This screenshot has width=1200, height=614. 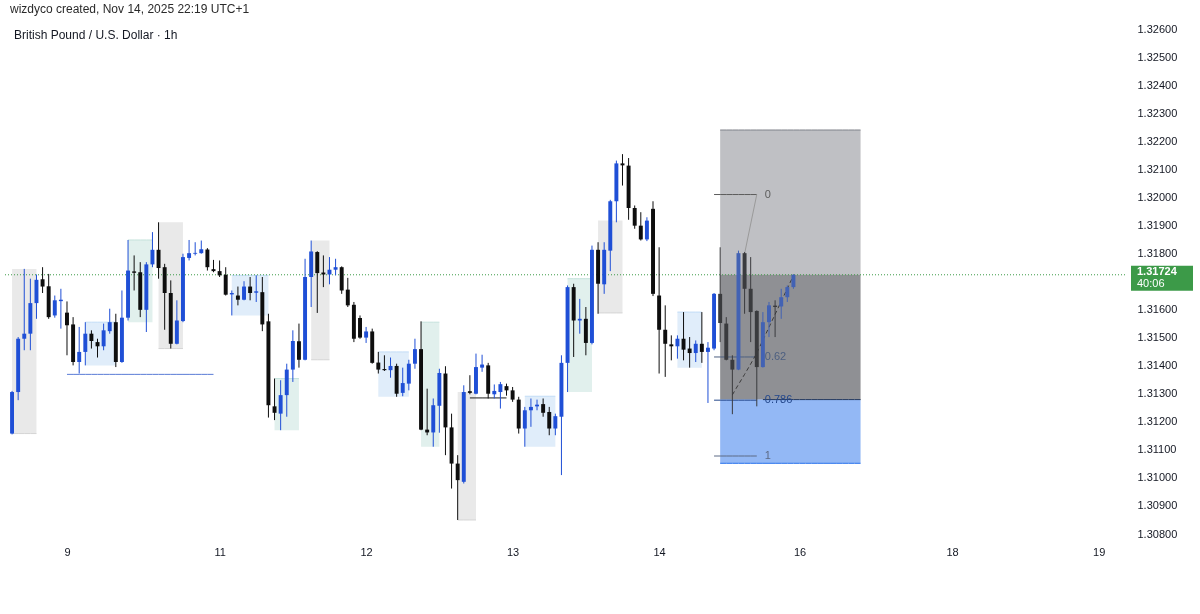 What do you see at coordinates (96, 35) in the screenshot?
I see `chart-title: British Pound / U.S. Dollar · 1h` at bounding box center [96, 35].